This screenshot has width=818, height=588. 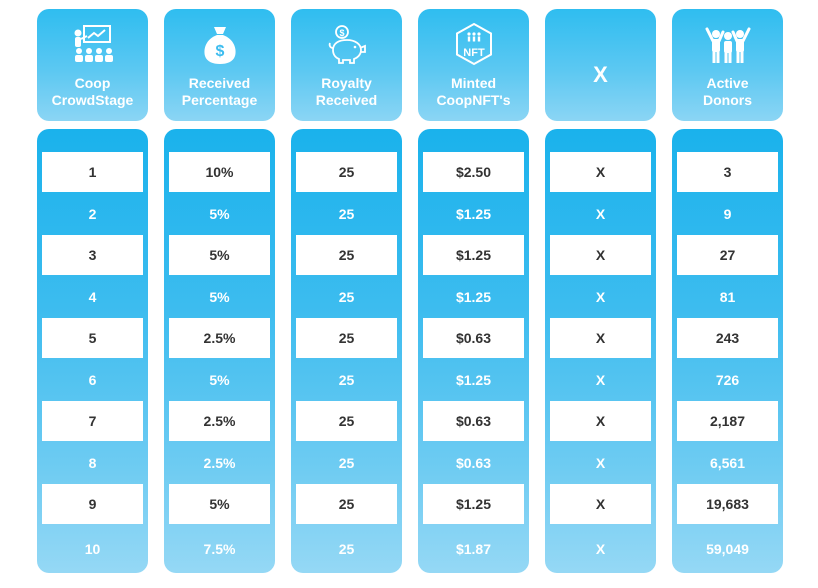 I want to click on group-celebrating-icon, so click(x=727, y=44).